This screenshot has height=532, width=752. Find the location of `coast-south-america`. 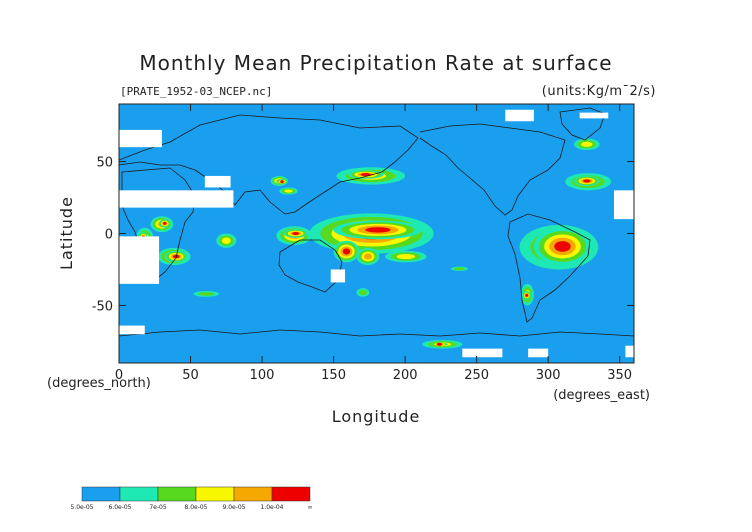

coast-south-america is located at coordinates (549, 268).